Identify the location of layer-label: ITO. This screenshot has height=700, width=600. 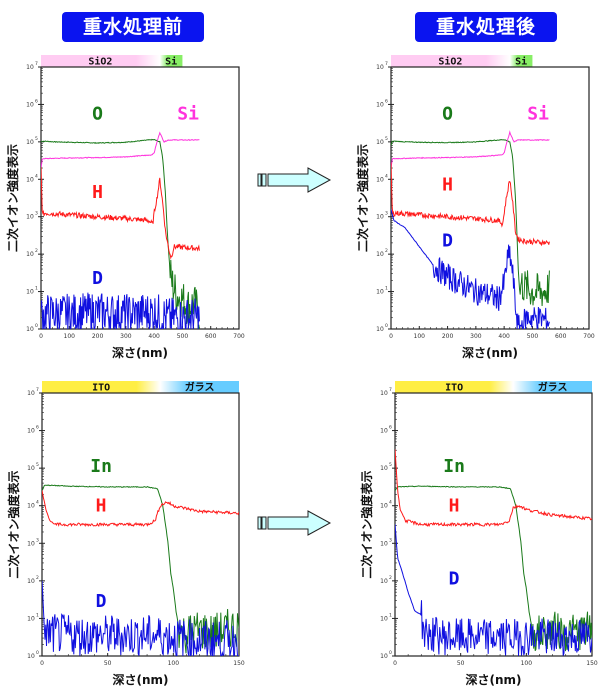
(454, 388).